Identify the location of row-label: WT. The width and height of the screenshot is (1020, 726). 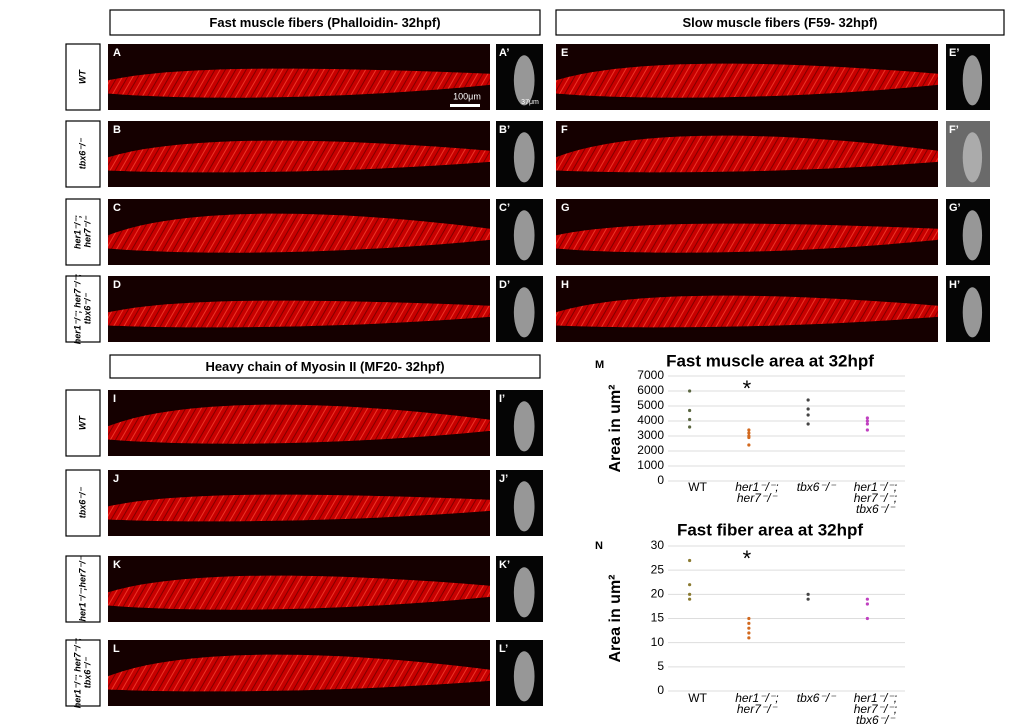
(82, 76).